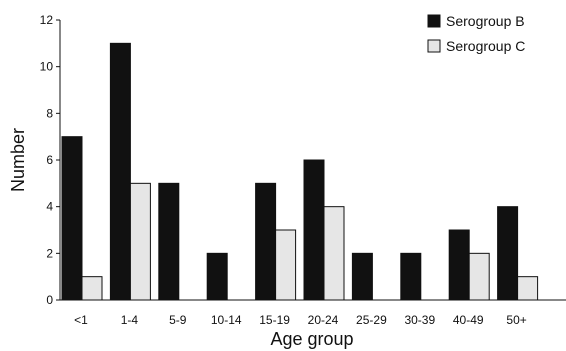 This screenshot has height=351, width=566. What do you see at coordinates (485, 21) in the screenshot?
I see `legend-label-serogroup-b: Serogroup B` at bounding box center [485, 21].